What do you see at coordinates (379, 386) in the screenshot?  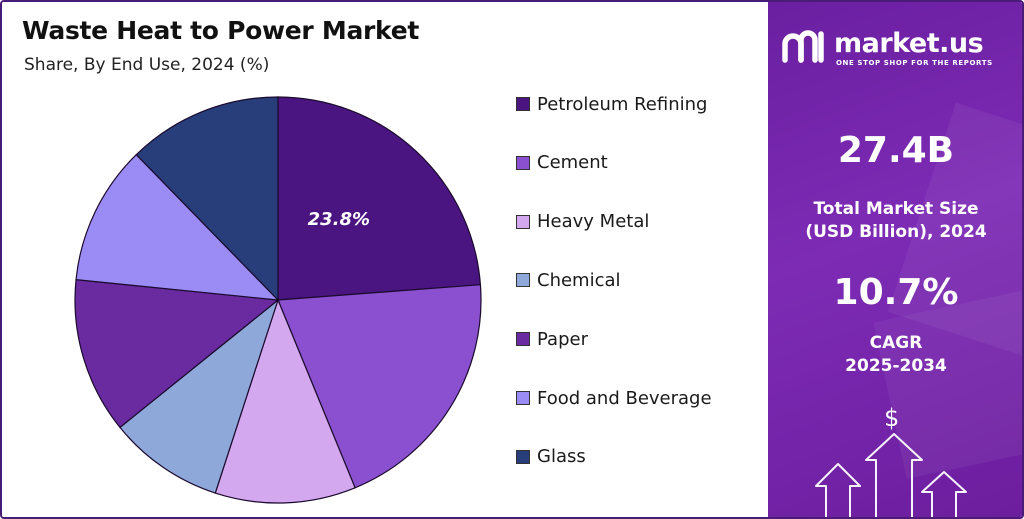 I see `pie-slice-cement` at bounding box center [379, 386].